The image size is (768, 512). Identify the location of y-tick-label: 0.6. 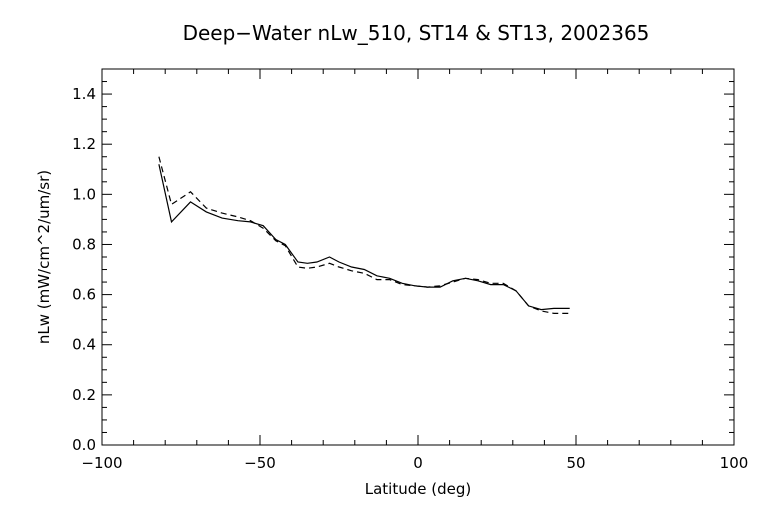
(84, 295).